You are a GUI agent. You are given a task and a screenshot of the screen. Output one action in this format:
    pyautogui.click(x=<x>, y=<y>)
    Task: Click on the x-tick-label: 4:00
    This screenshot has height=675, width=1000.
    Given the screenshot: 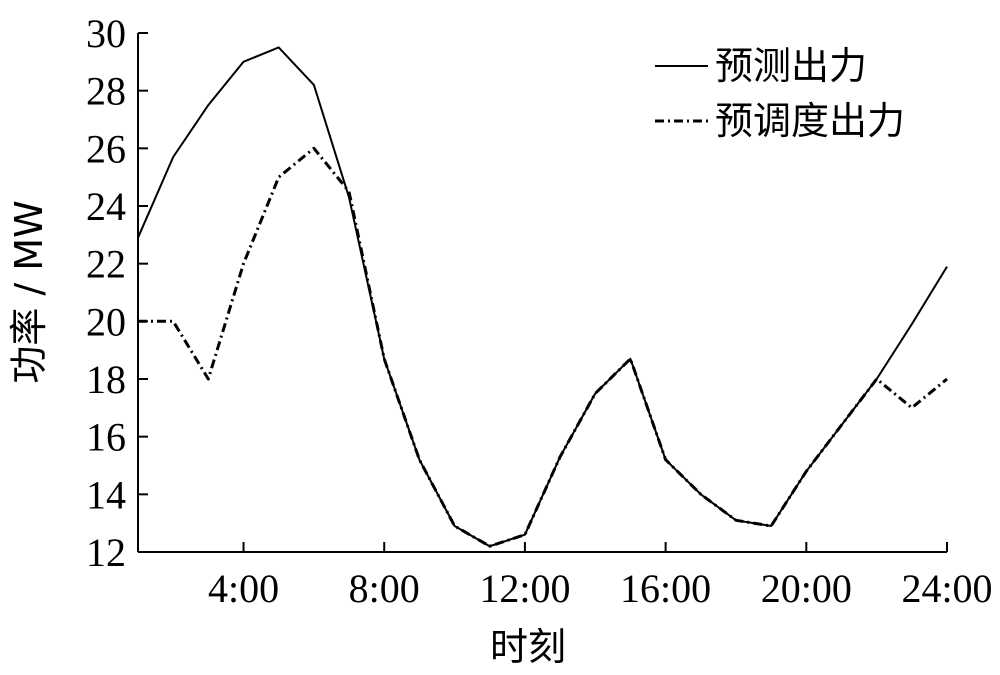 What is the action you would take?
    pyautogui.click(x=243, y=588)
    